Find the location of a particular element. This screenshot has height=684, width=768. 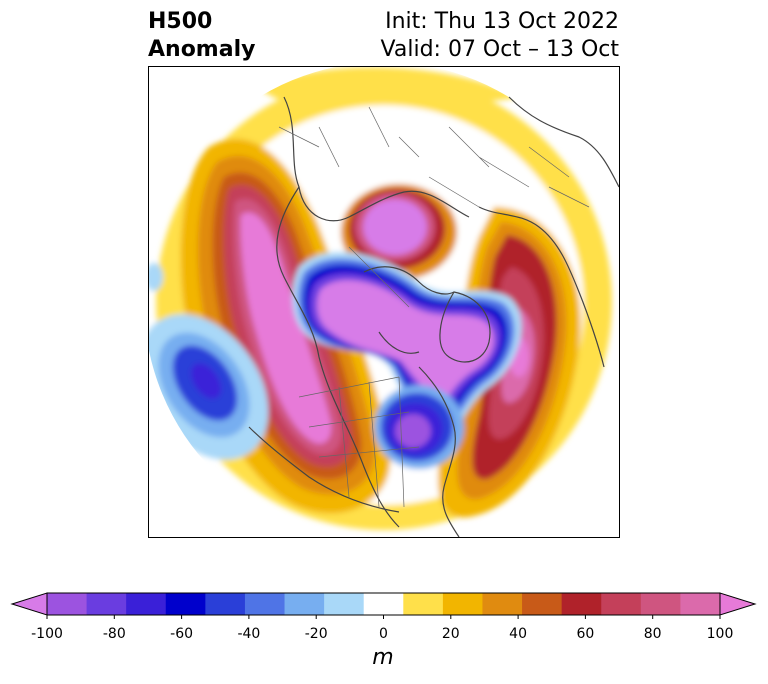

colorbar-tick-label: 0 is located at coordinates (383, 634).